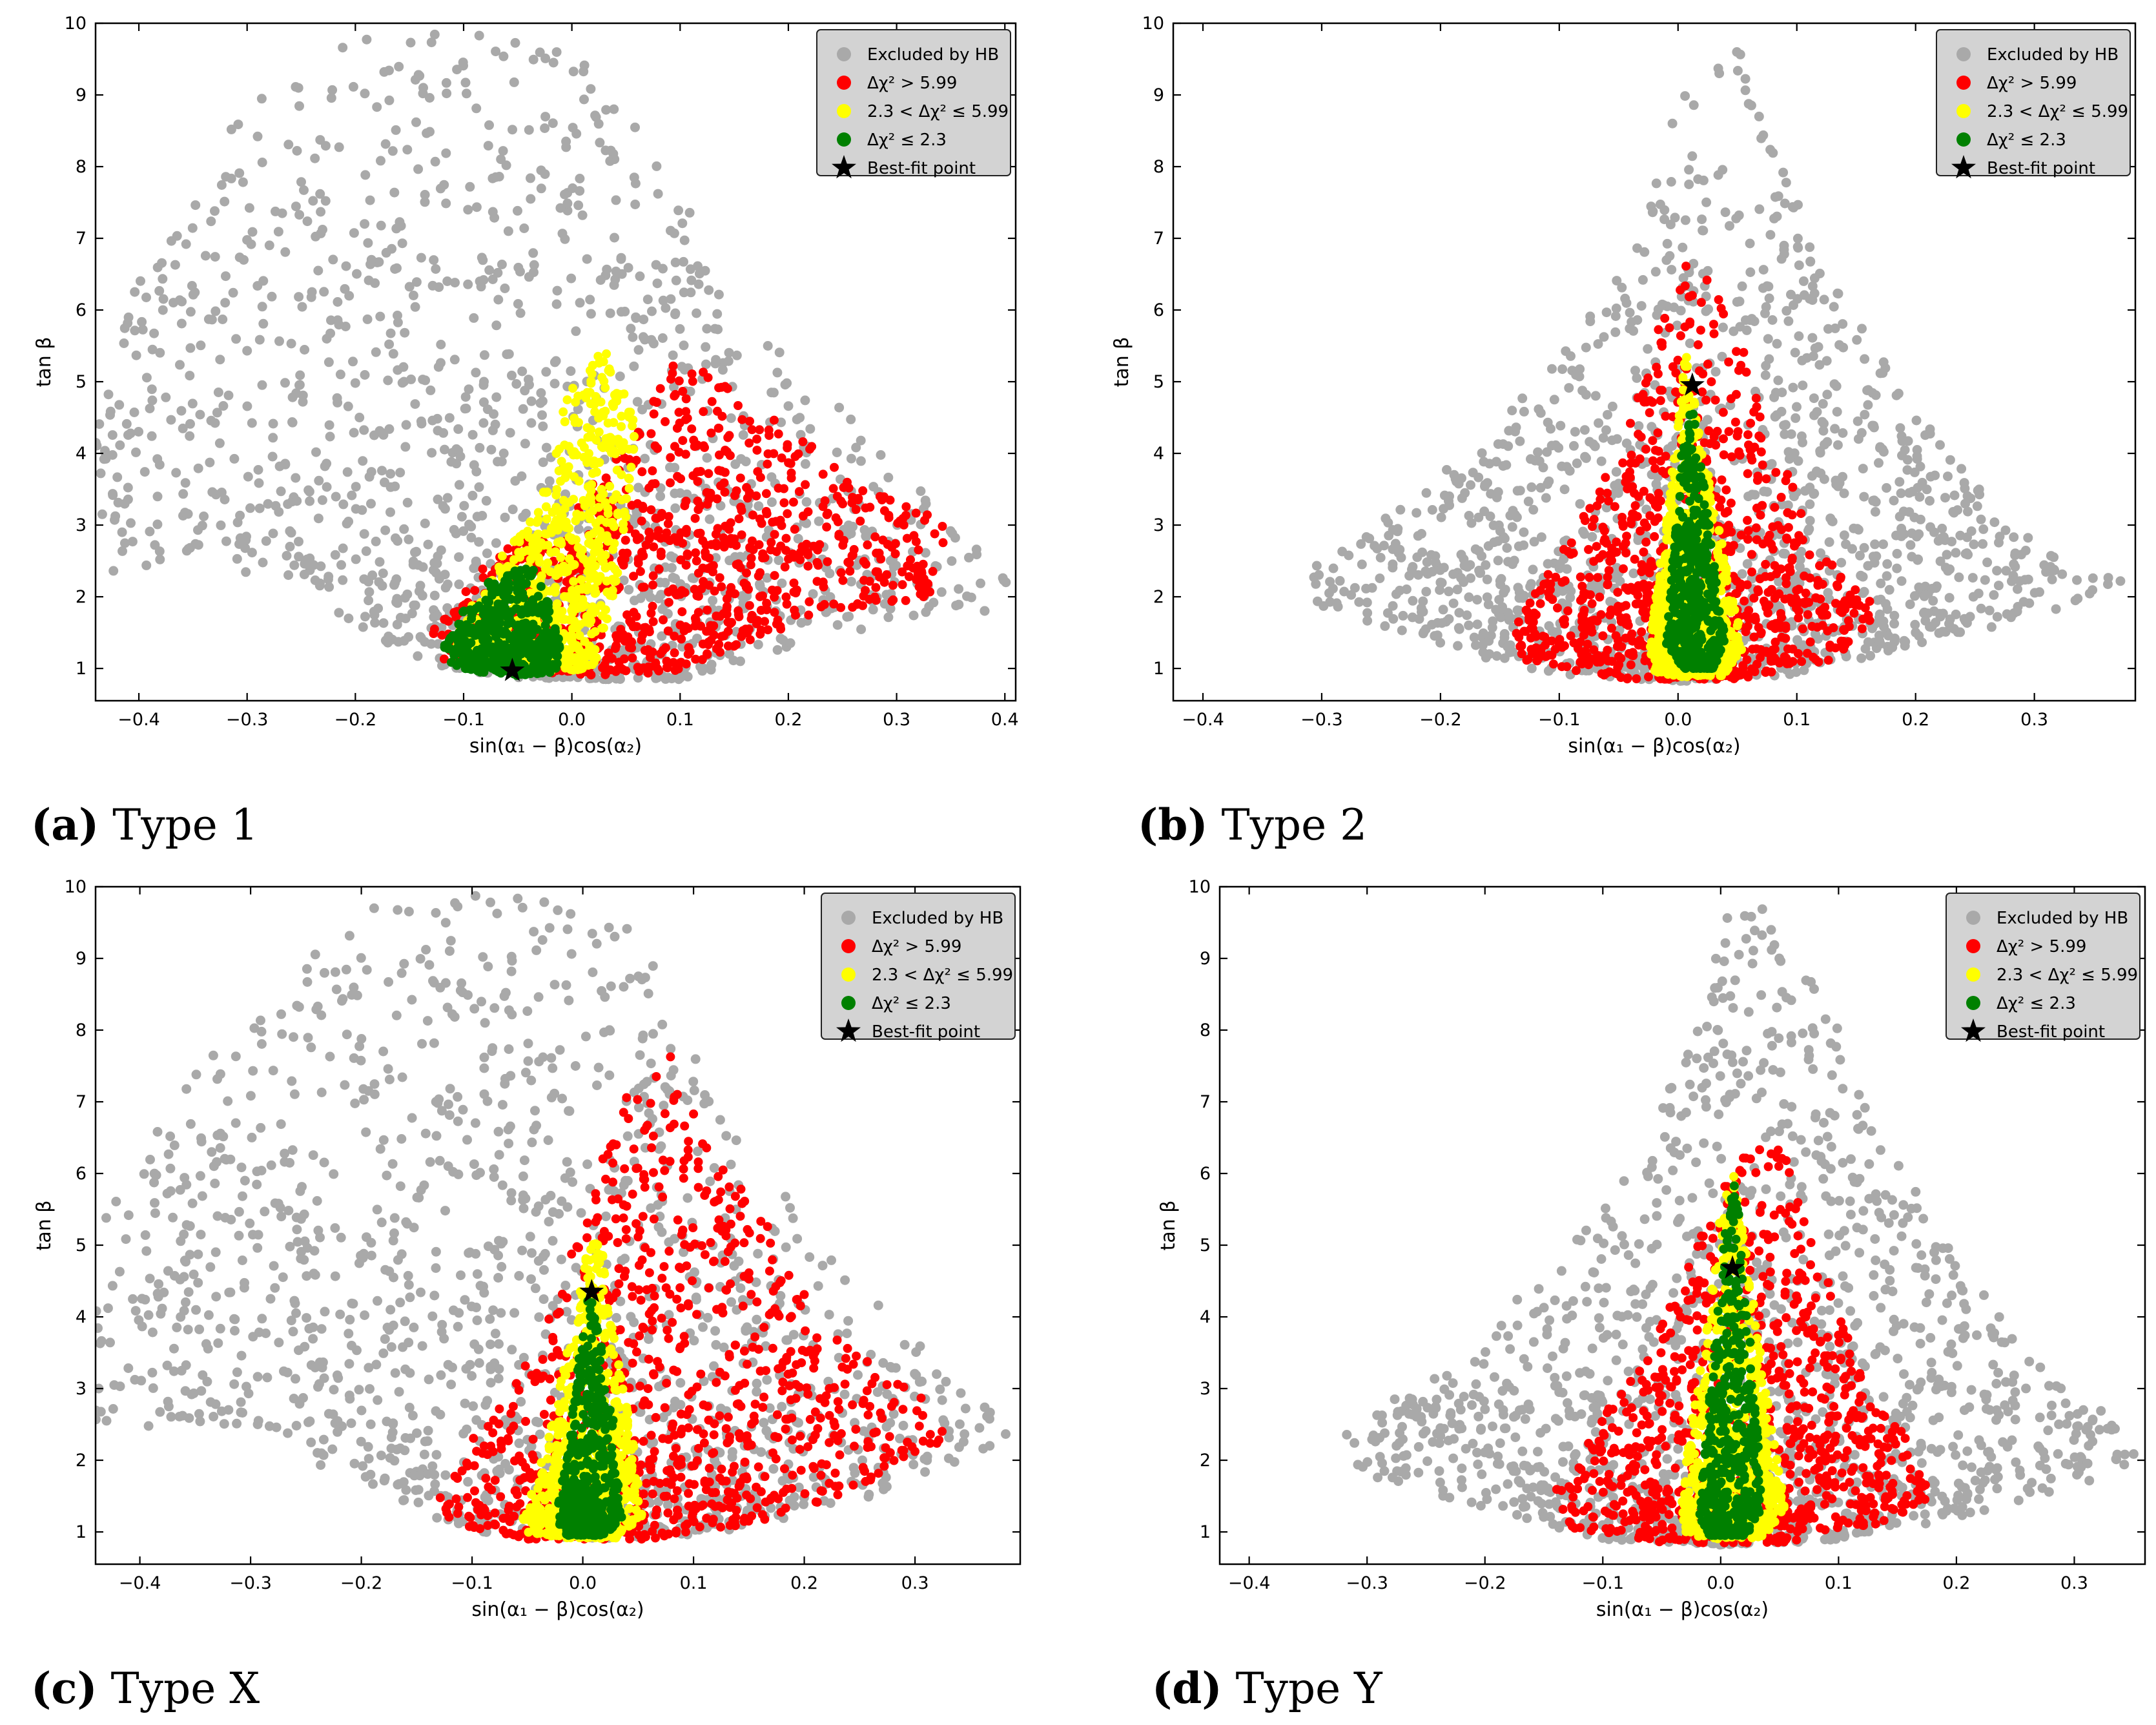  Describe the element at coordinates (555, 746) in the screenshot. I see `x-axis-label: sin(α₁ − β)cos(α₂)` at that location.